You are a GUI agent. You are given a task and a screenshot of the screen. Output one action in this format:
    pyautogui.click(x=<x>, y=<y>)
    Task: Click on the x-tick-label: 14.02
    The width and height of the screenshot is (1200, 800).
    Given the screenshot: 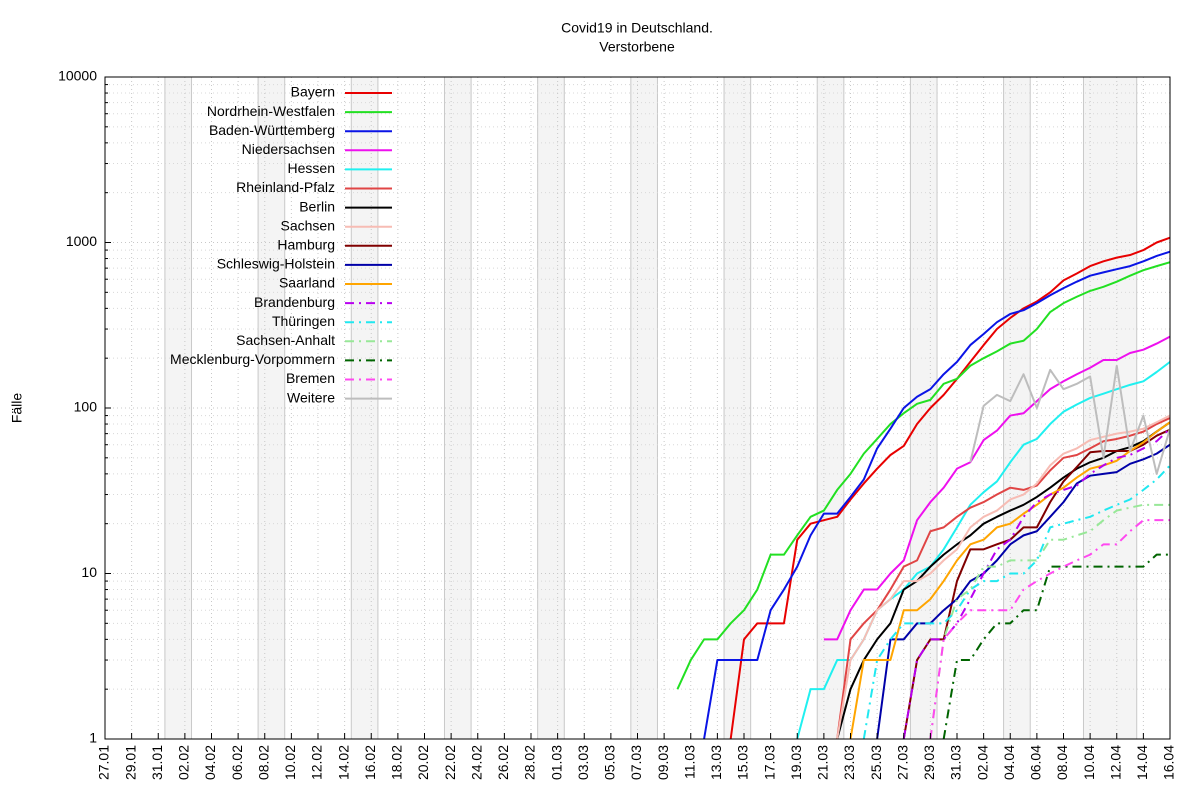 What is the action you would take?
    pyautogui.click(x=343, y=762)
    